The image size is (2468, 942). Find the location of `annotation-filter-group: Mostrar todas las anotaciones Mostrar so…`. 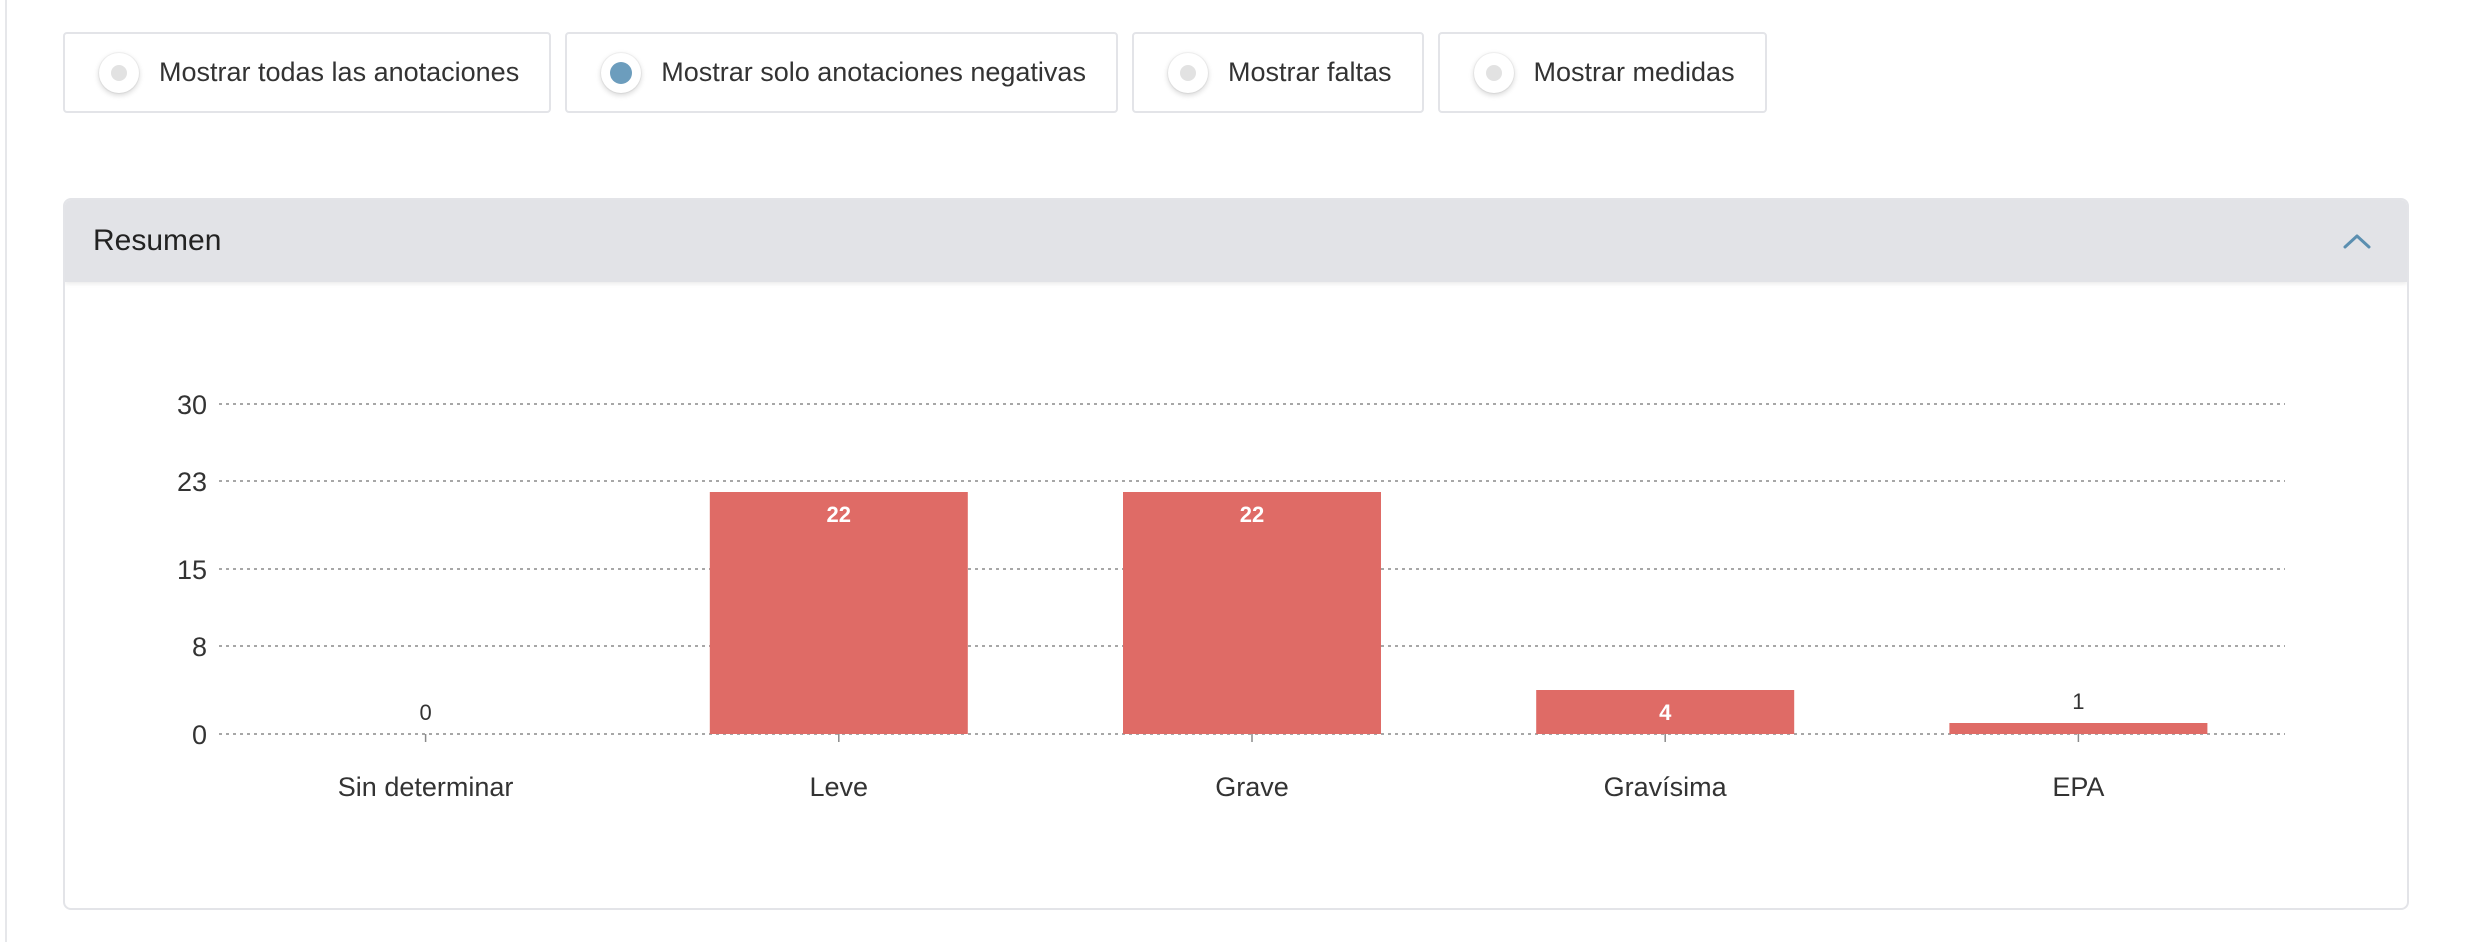

annotation-filter-group: Mostrar todas las anotaciones Mostrar so… is located at coordinates (915, 72).